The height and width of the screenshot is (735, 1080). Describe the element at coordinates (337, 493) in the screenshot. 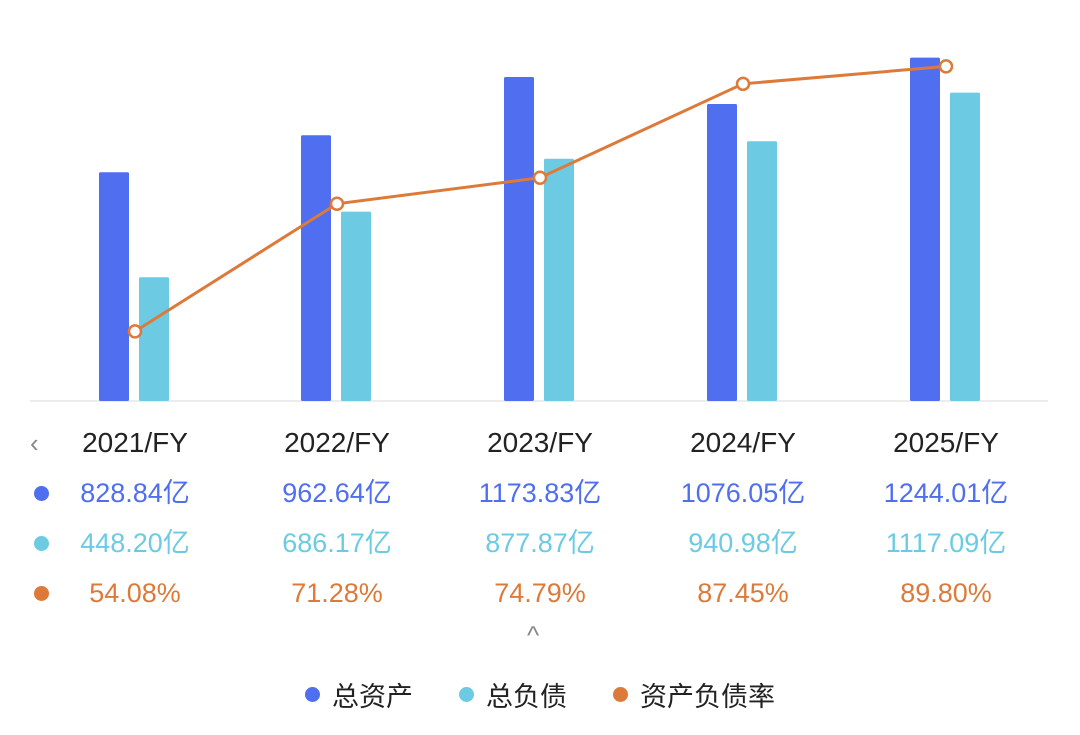

I see `value-cell: 962.64亿` at that location.